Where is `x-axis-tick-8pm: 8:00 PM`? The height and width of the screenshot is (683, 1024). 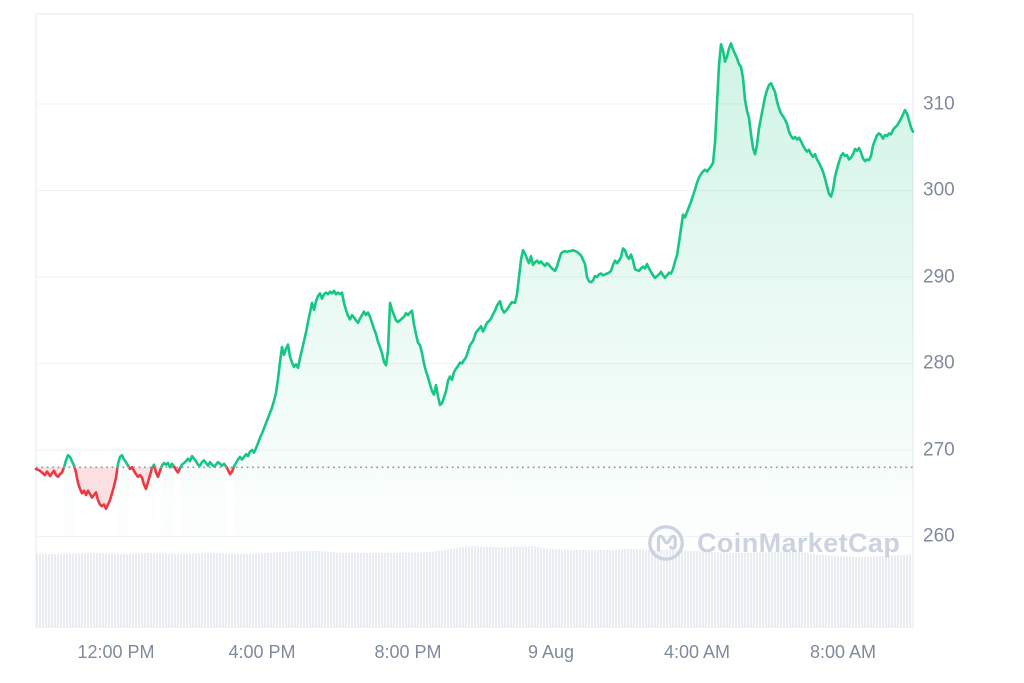 x-axis-tick-8pm: 8:00 PM is located at coordinates (408, 652).